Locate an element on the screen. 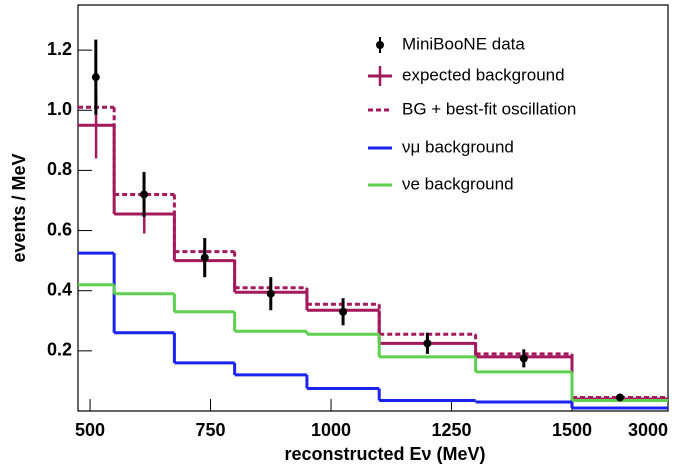 The image size is (700, 469). legend-swatch is located at coordinates (380, 45).